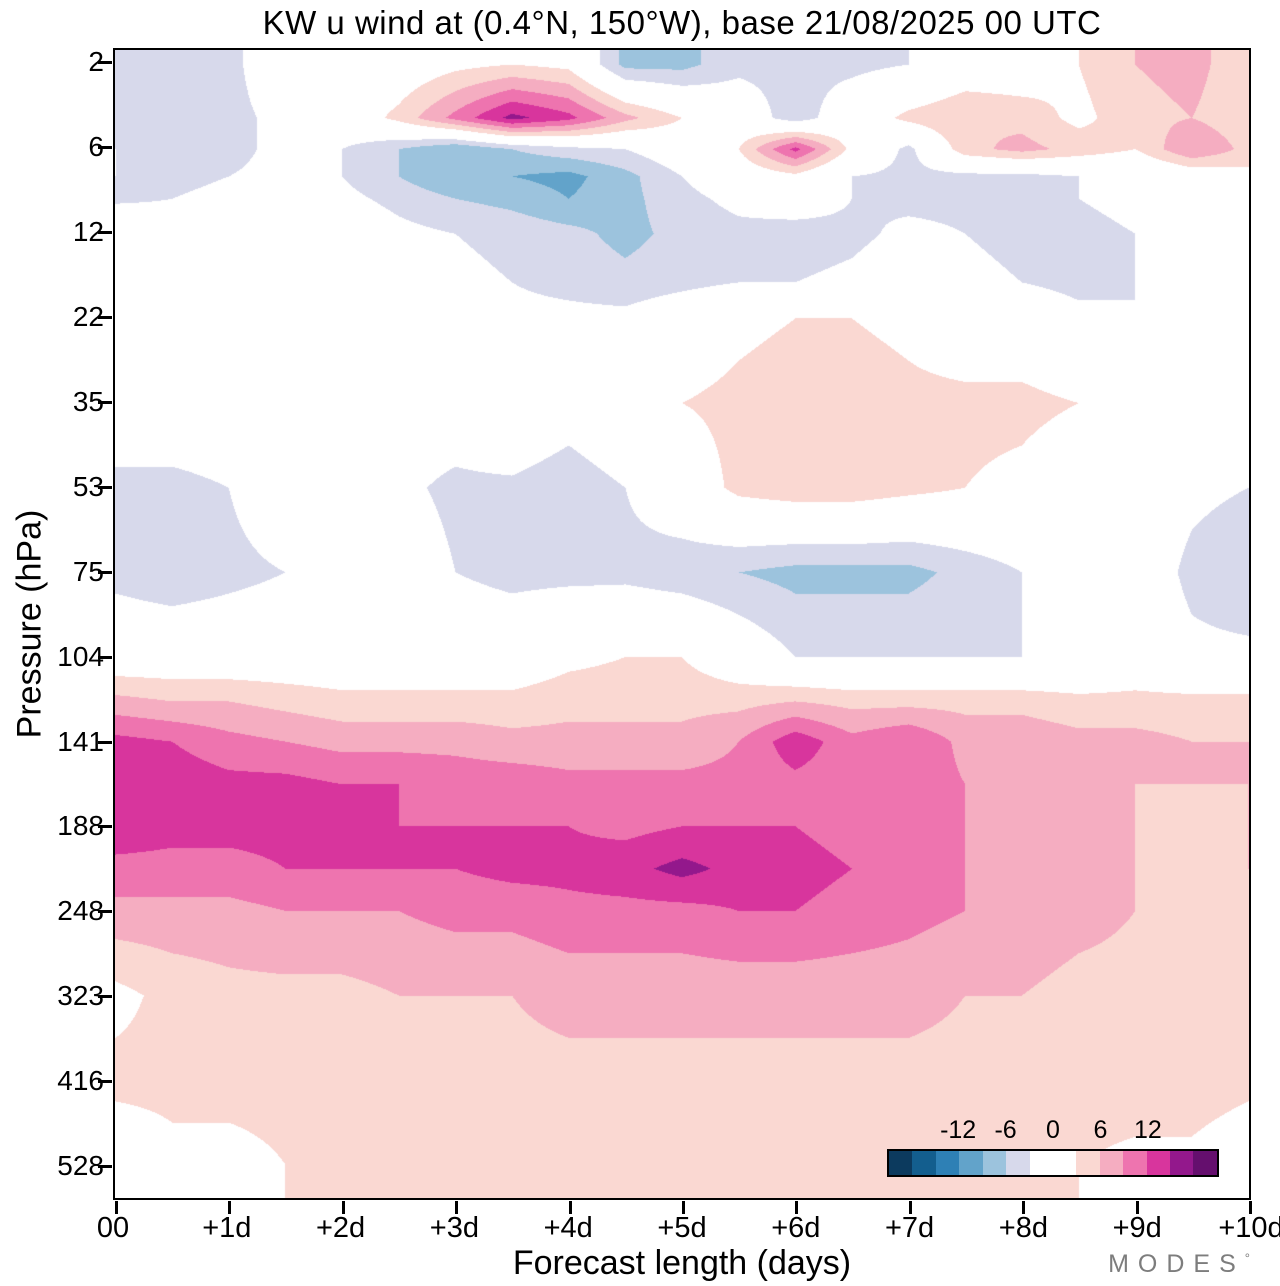  I want to click on x-tick-label: +2d, so click(340, 1228).